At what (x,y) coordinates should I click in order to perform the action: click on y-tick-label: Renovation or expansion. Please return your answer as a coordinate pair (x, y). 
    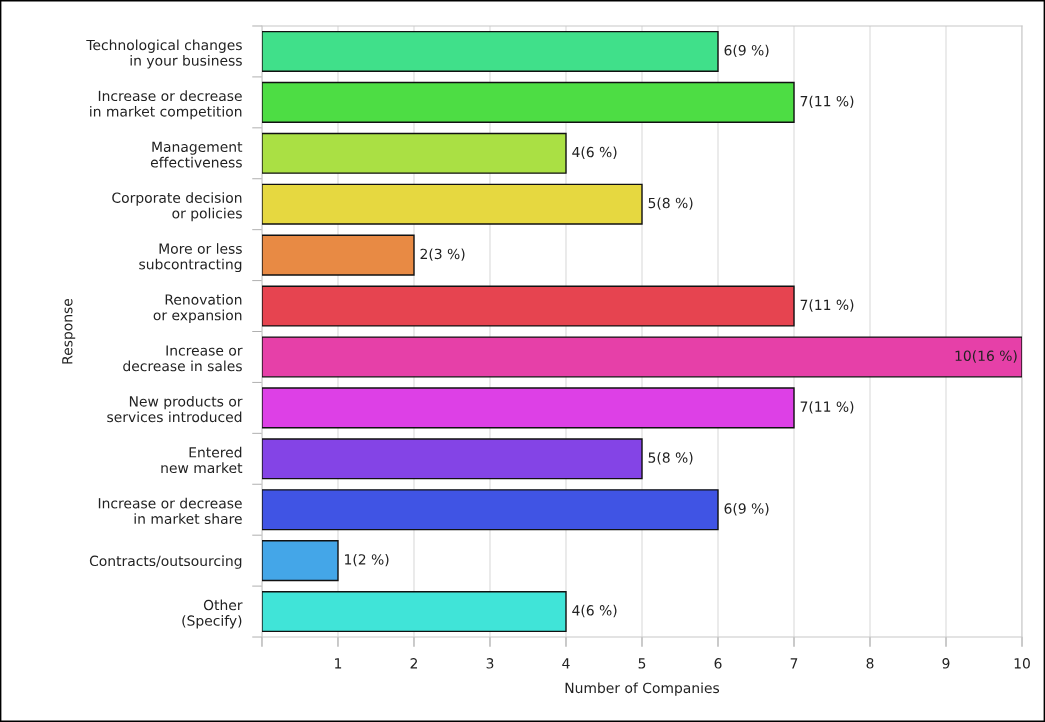
    Looking at the image, I should click on (197, 309).